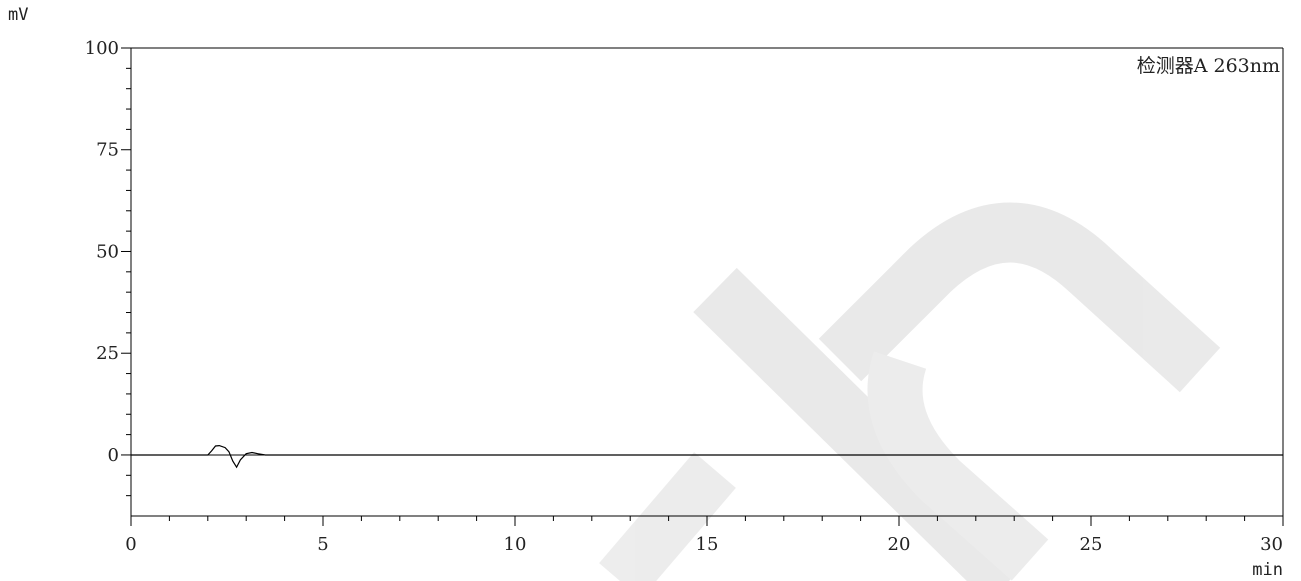  I want to click on x-tick-label: 25, so click(1091, 544).